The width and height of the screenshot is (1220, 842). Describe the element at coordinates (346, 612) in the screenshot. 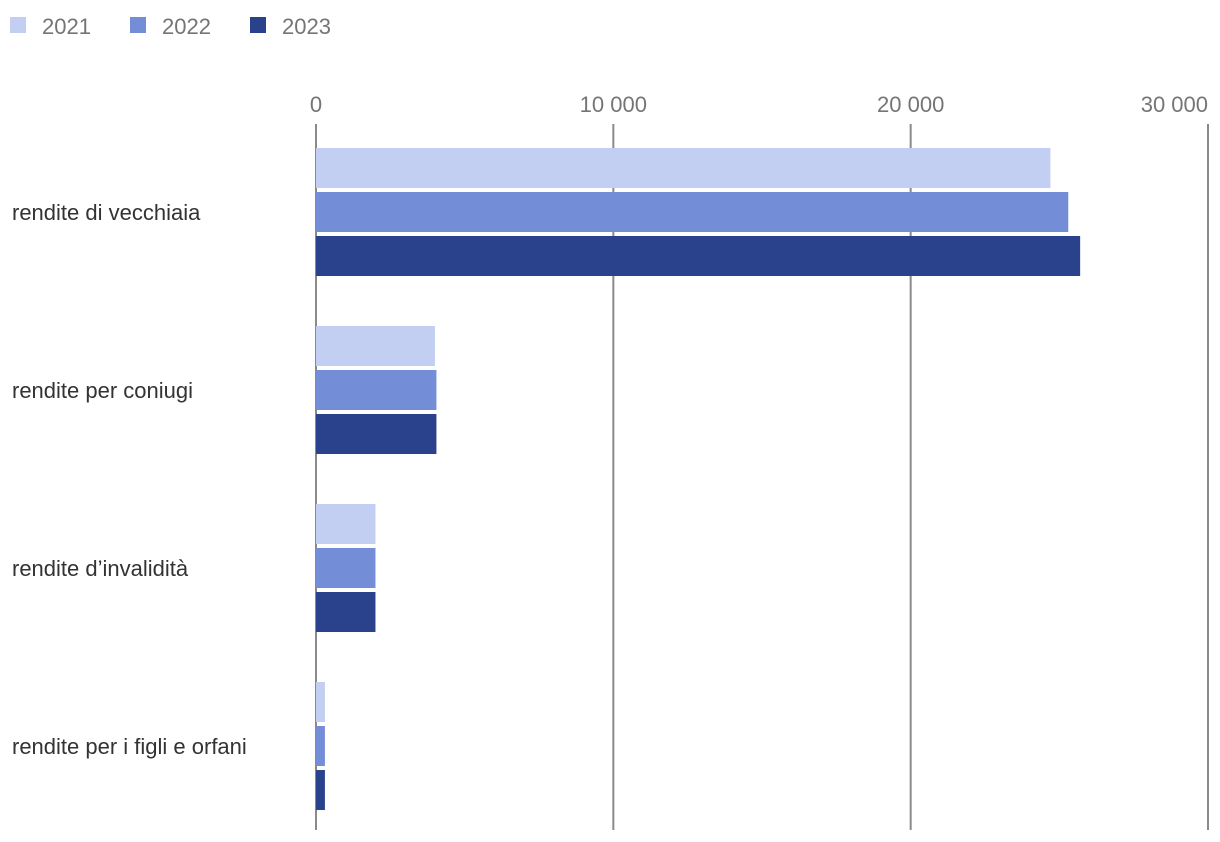

I see `bar-3-2023` at that location.